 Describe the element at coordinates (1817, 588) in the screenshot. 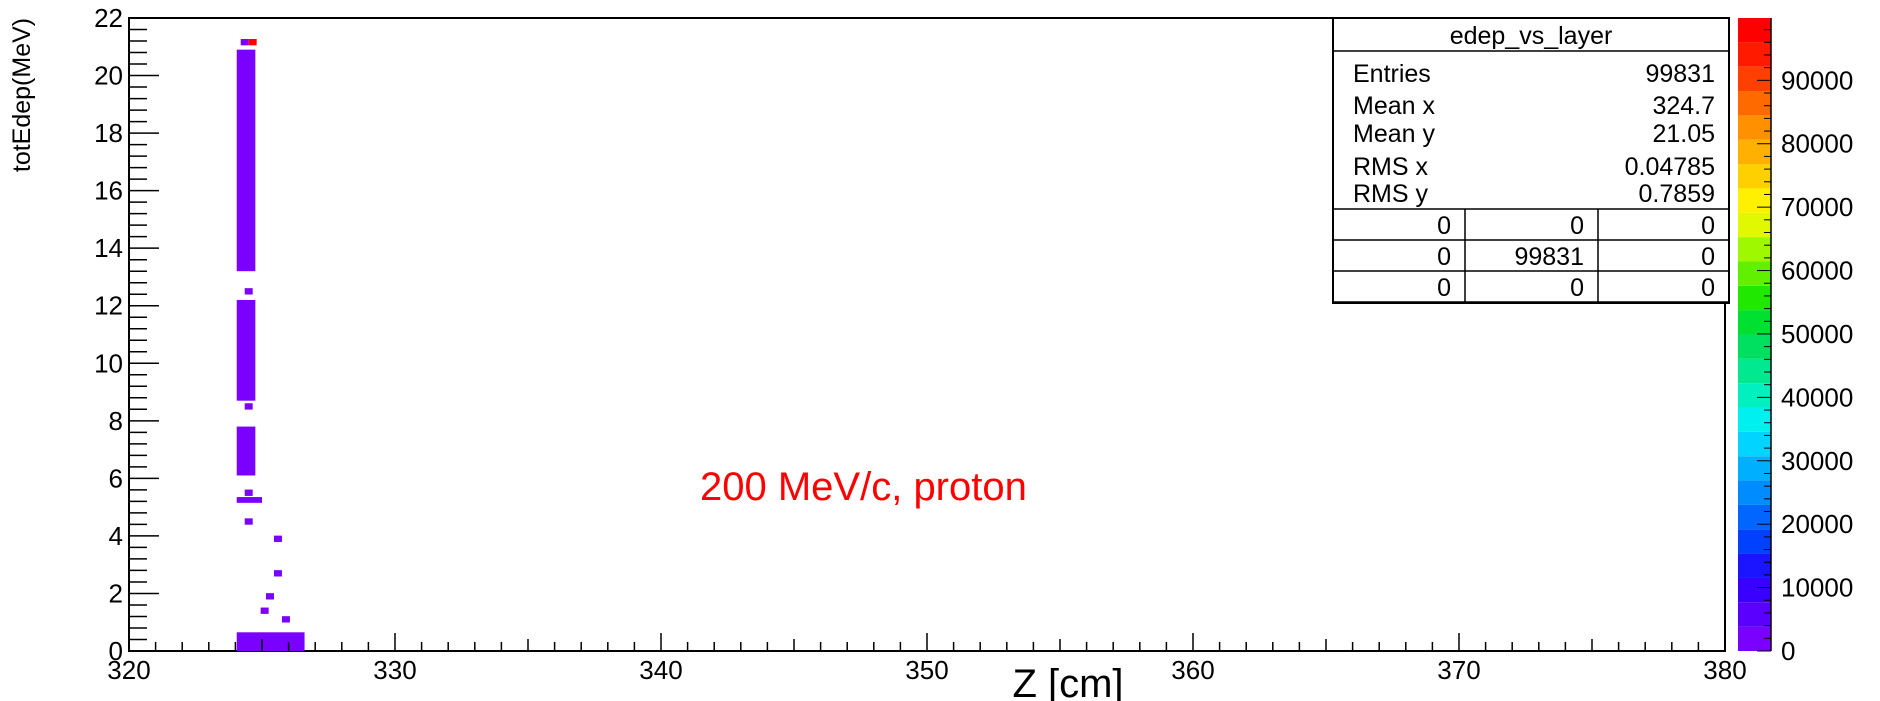

I see `palette-tick-label: 10000` at that location.